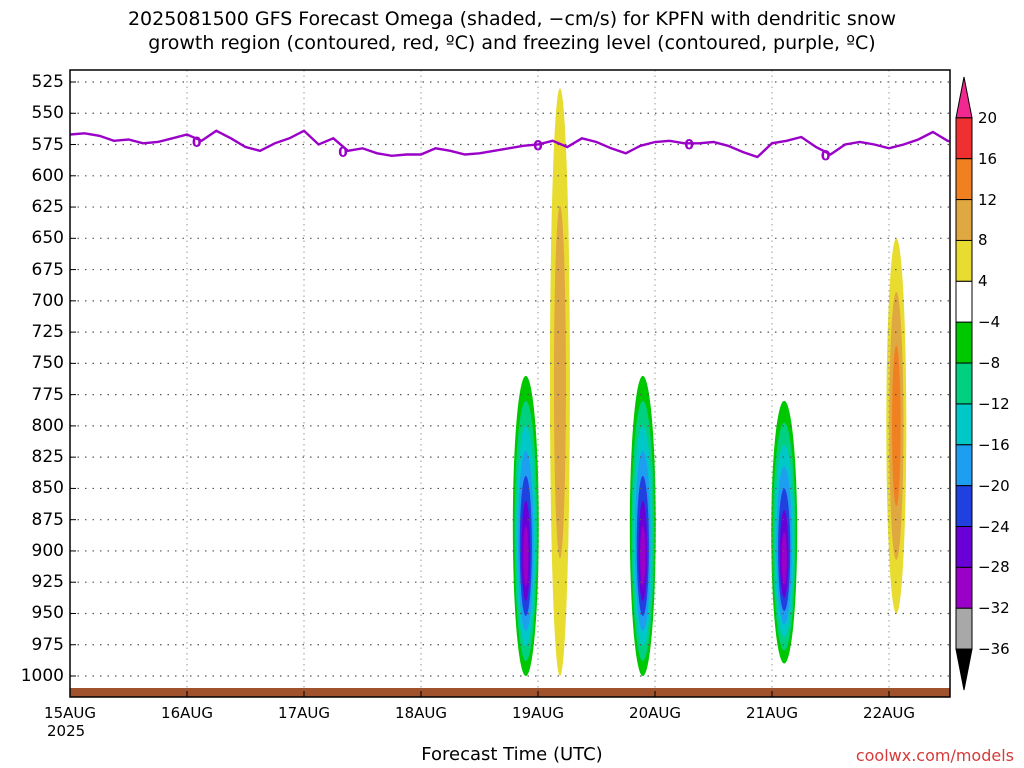  I want to click on x-axis-label: Forecast Time (UTC), so click(512, 754).